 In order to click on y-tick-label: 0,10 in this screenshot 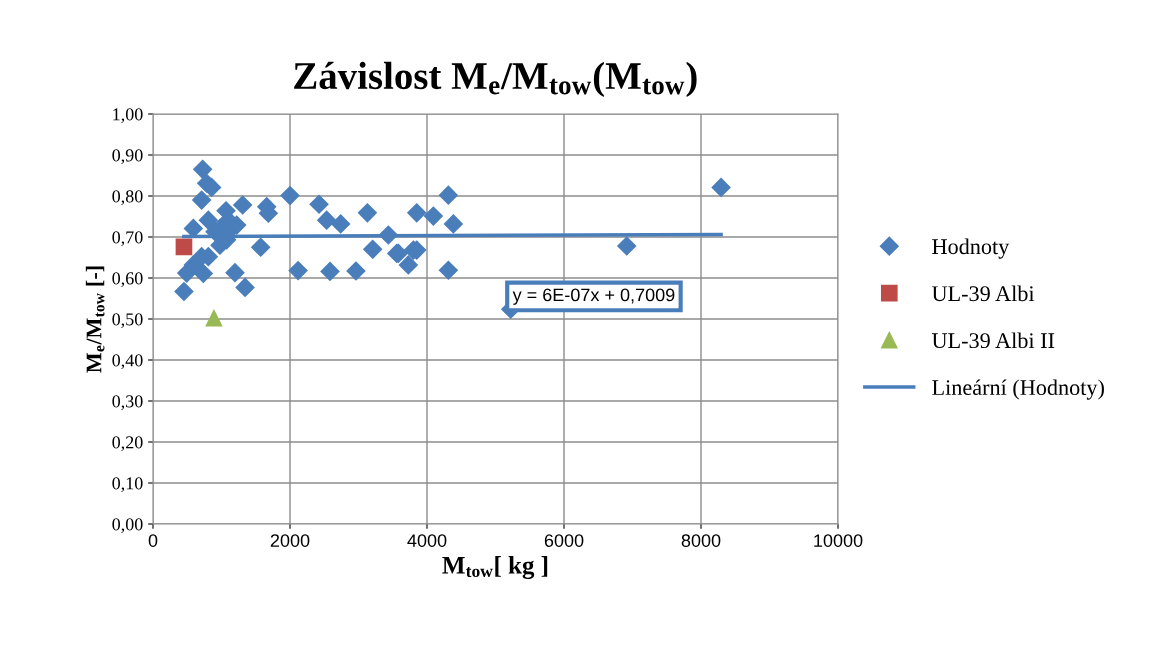, I will do `click(127, 485)`.